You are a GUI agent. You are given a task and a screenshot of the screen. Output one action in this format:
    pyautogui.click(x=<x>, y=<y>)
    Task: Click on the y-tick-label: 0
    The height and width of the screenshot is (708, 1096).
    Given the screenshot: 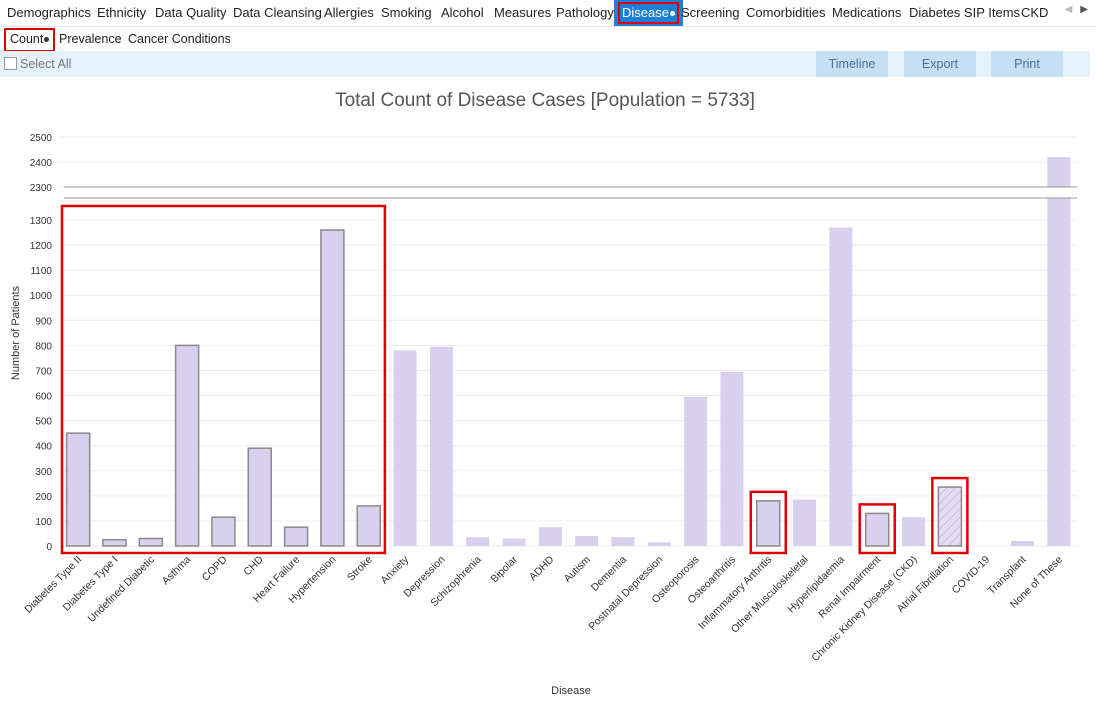 What is the action you would take?
    pyautogui.click(x=49, y=547)
    